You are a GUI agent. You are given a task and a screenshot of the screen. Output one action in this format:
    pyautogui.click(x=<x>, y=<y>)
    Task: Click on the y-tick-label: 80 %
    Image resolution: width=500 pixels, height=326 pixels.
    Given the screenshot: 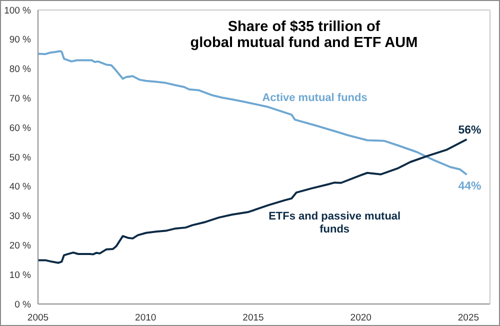 What is the action you would take?
    pyautogui.click(x=20, y=70)
    